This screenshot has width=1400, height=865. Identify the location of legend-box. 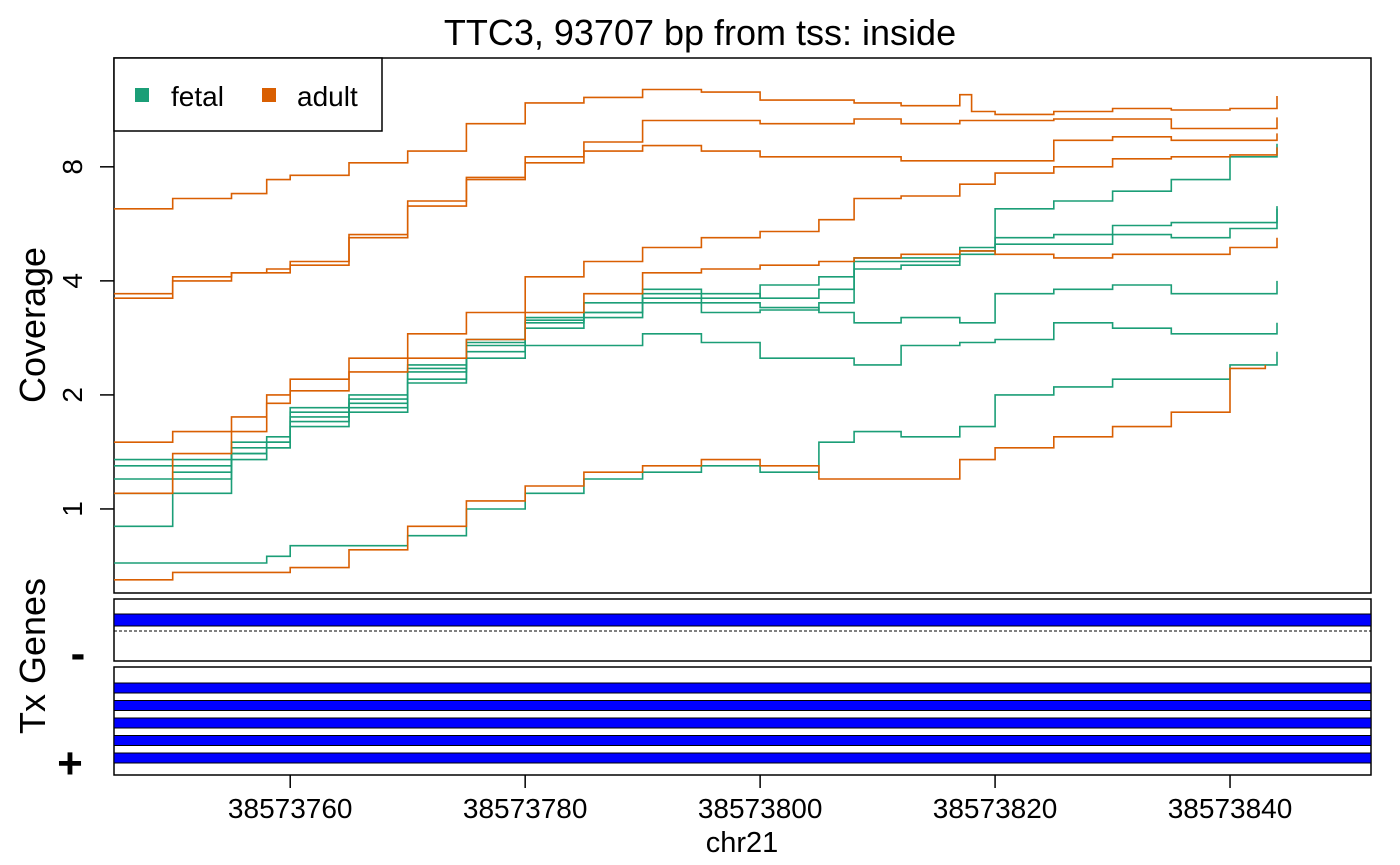
(248, 94).